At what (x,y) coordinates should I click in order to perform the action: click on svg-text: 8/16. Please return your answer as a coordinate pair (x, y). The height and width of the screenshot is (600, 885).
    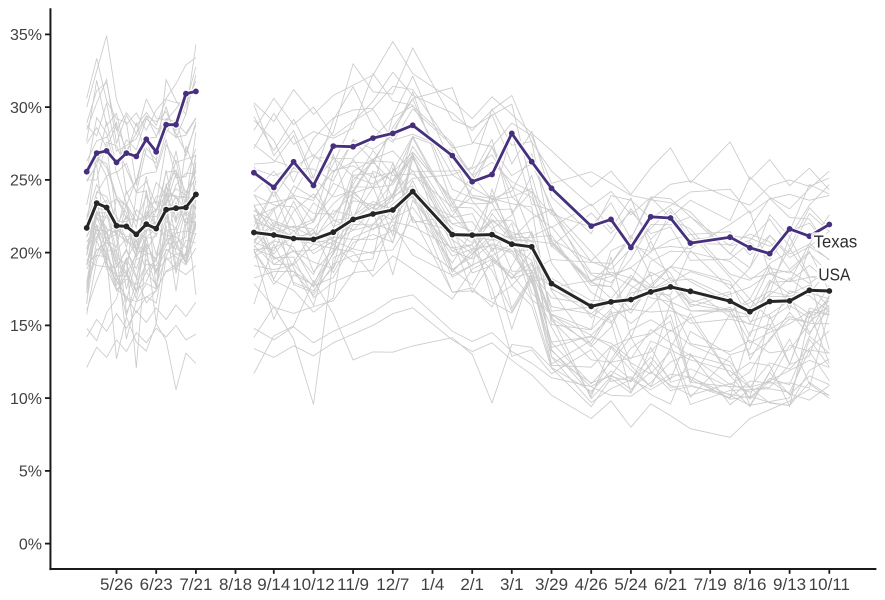
    Looking at the image, I should click on (749, 584).